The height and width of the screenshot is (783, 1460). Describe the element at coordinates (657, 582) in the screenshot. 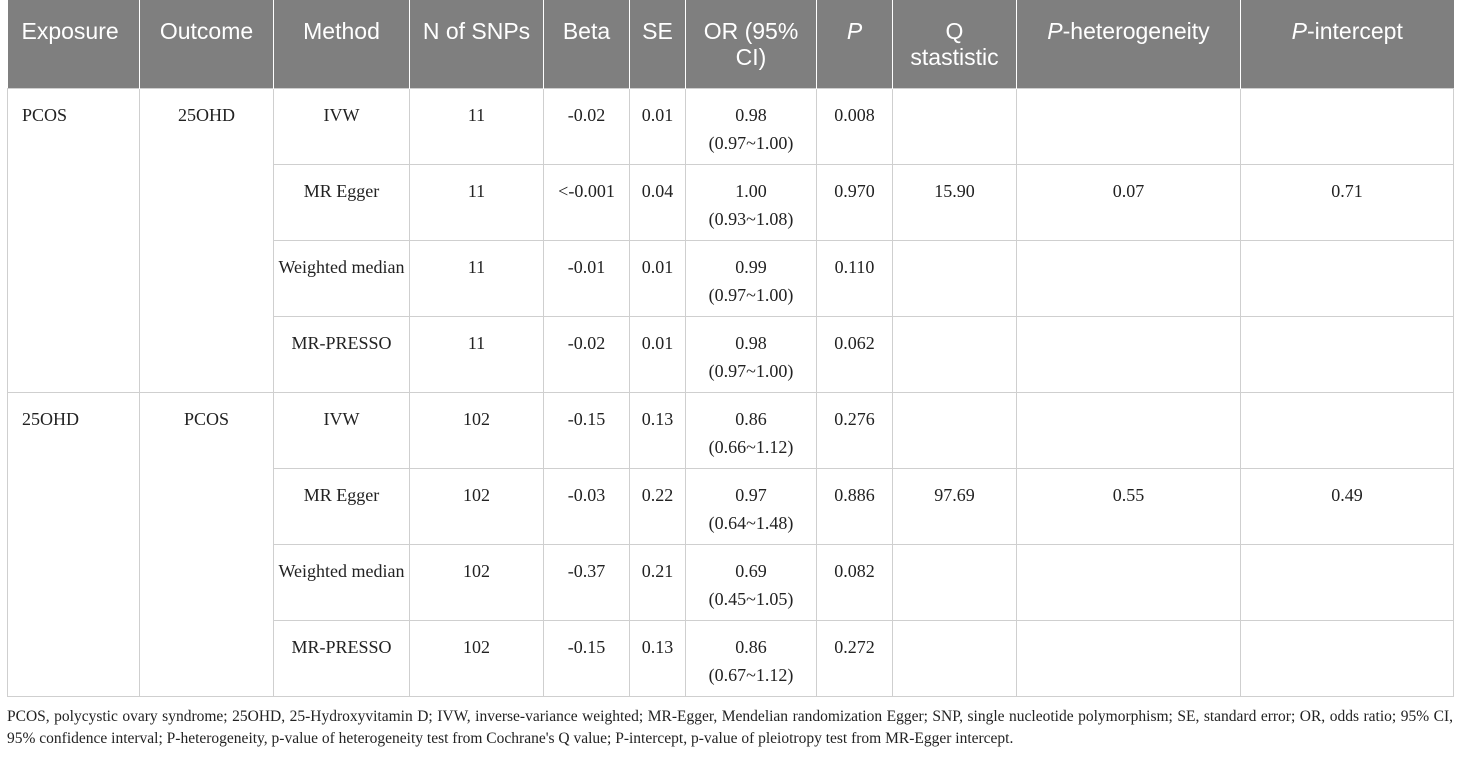

I see `cell-se: 0.21` at that location.